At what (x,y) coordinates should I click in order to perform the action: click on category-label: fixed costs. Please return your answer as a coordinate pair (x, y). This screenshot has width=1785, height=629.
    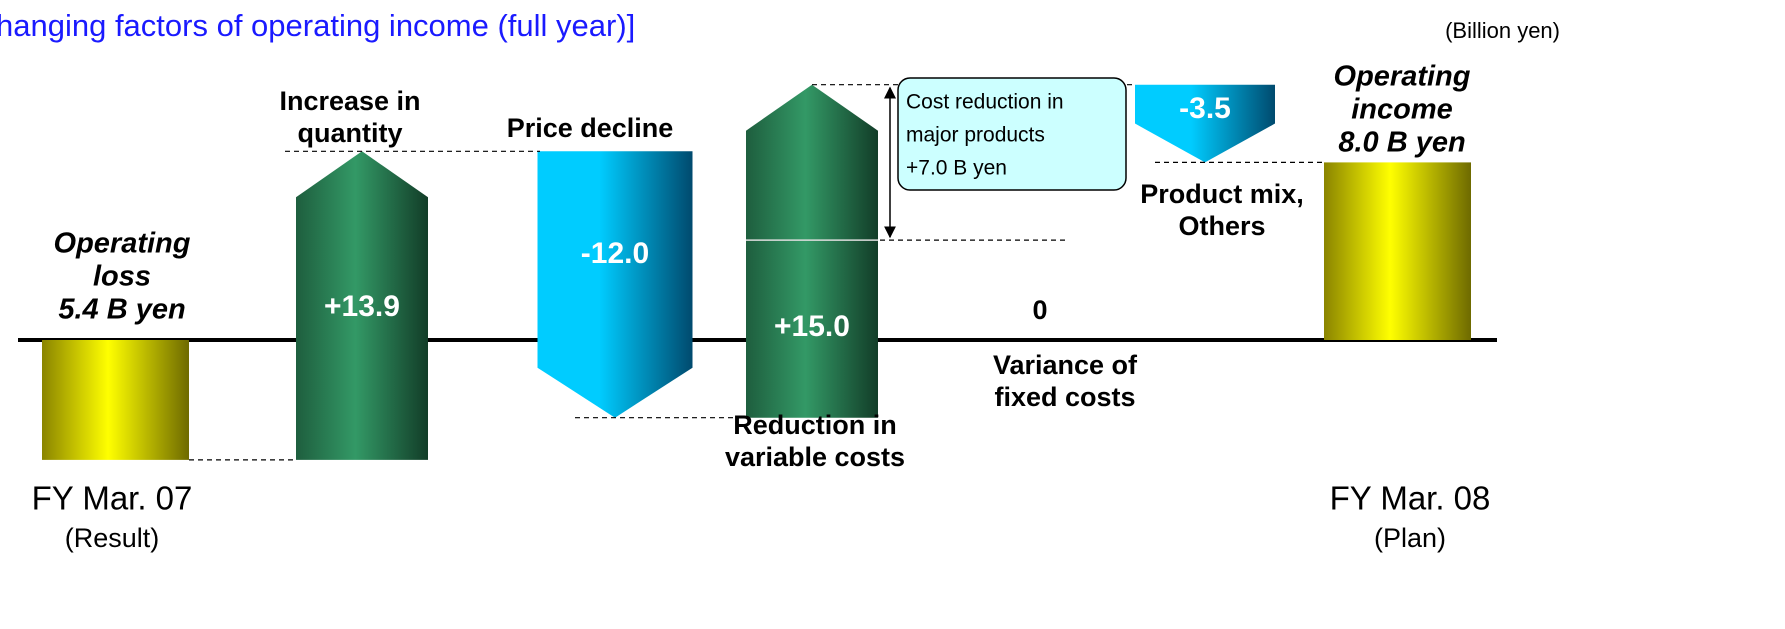
    Looking at the image, I should click on (1064, 397).